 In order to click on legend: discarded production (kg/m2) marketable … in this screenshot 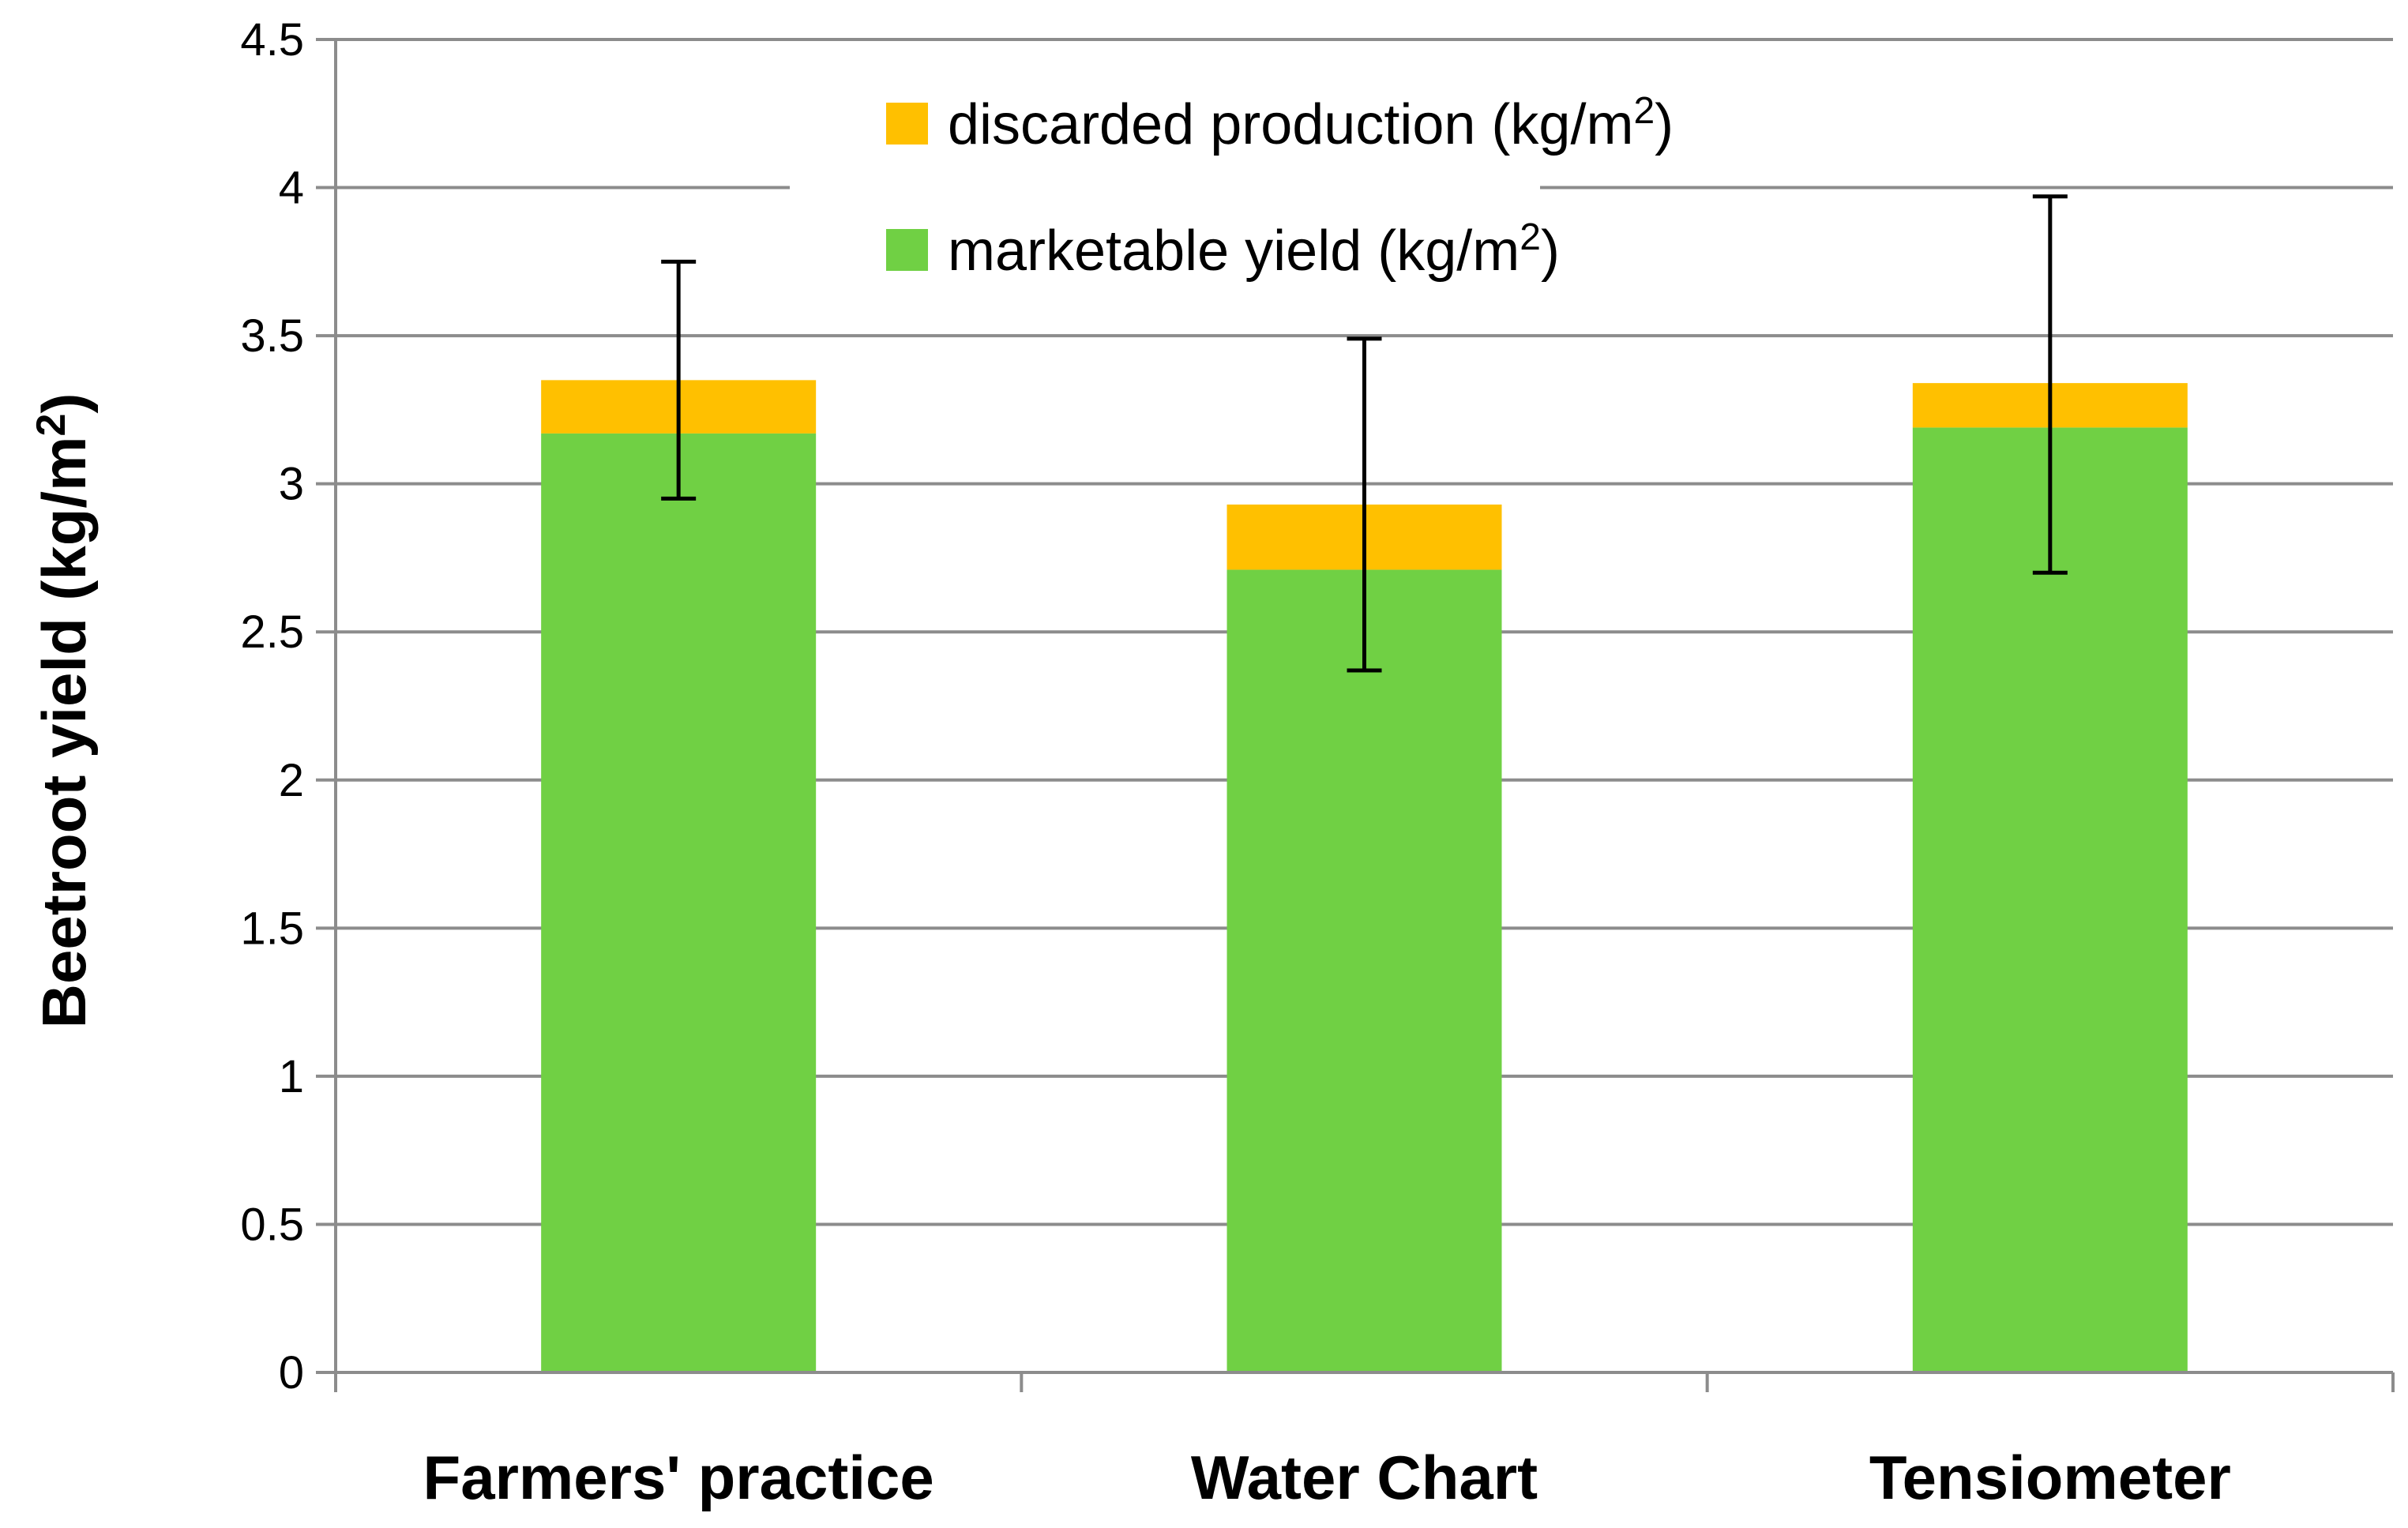, I will do `click(1232, 187)`.